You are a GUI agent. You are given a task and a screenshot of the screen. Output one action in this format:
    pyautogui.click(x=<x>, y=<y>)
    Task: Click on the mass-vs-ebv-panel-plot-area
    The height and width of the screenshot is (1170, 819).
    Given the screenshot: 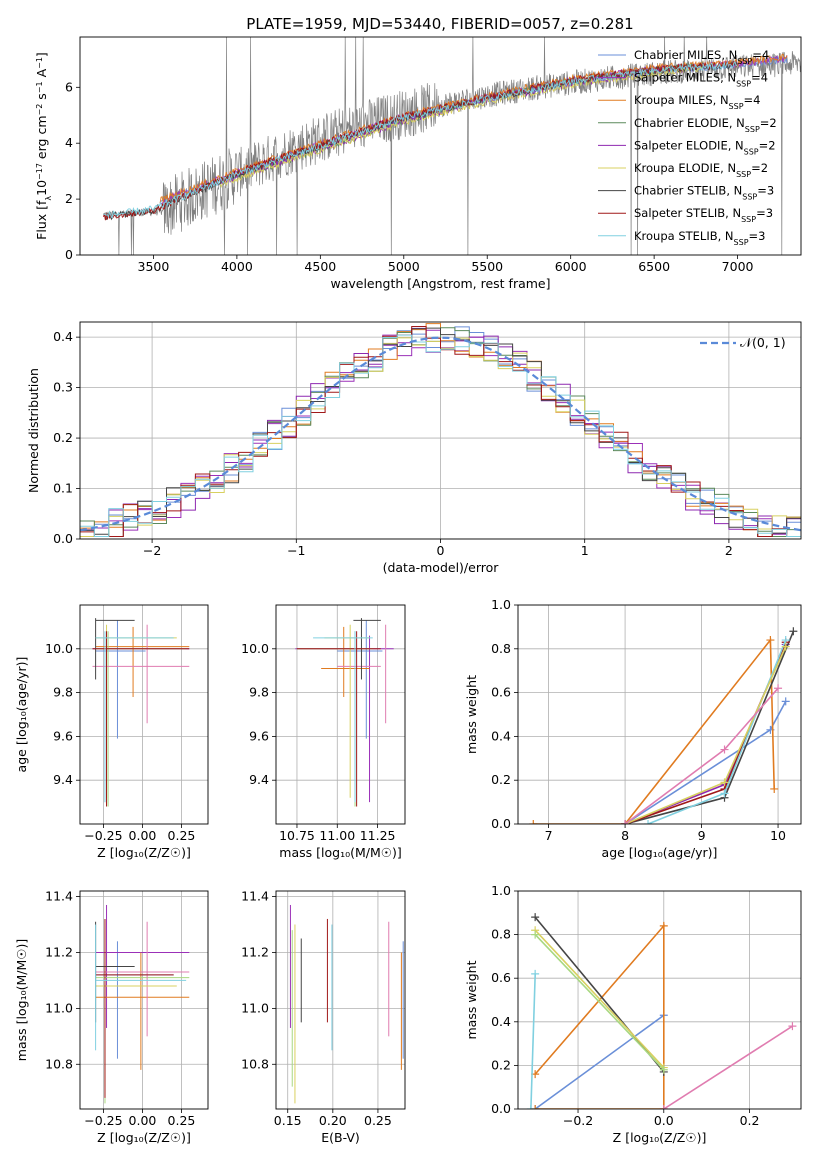 What is the action you would take?
    pyautogui.click(x=340, y=1000)
    